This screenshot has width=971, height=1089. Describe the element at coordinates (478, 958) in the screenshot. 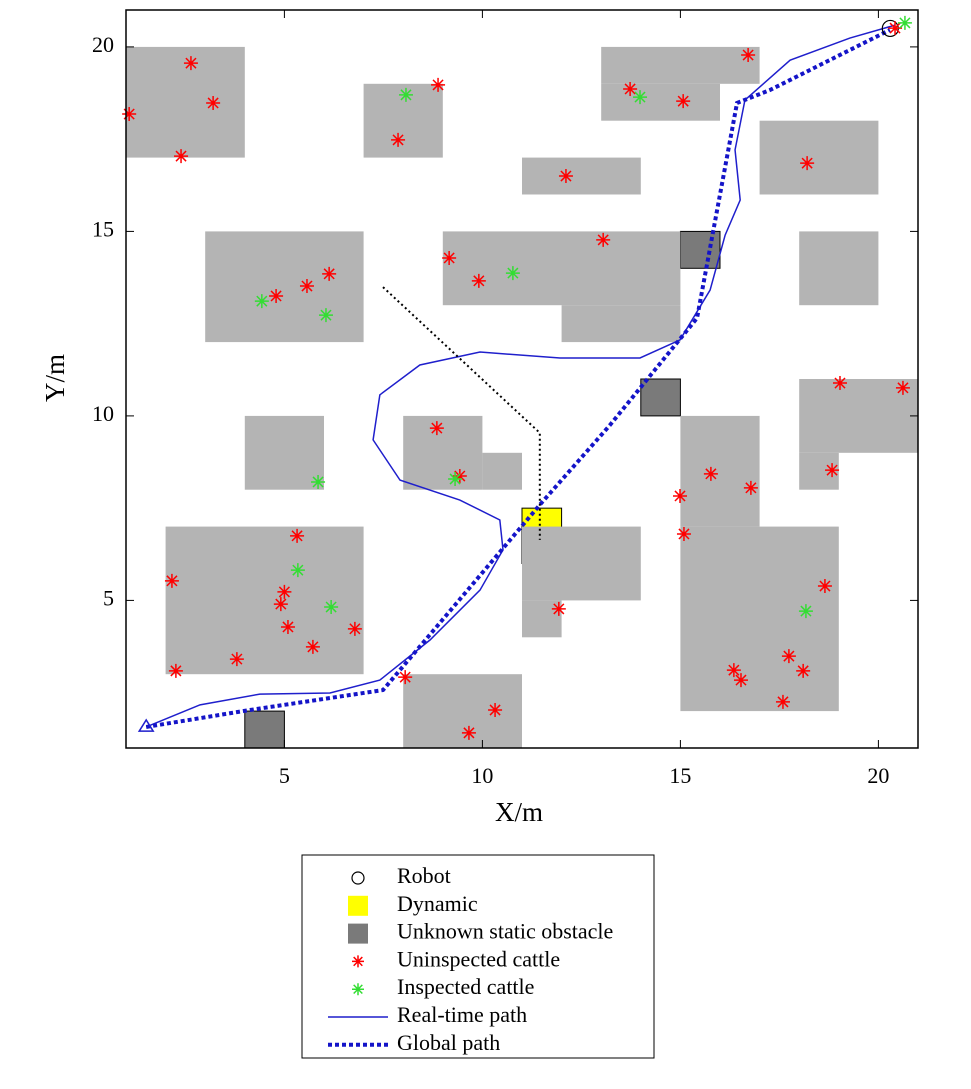

I see `legend-label: Uninspected cattle` at that location.